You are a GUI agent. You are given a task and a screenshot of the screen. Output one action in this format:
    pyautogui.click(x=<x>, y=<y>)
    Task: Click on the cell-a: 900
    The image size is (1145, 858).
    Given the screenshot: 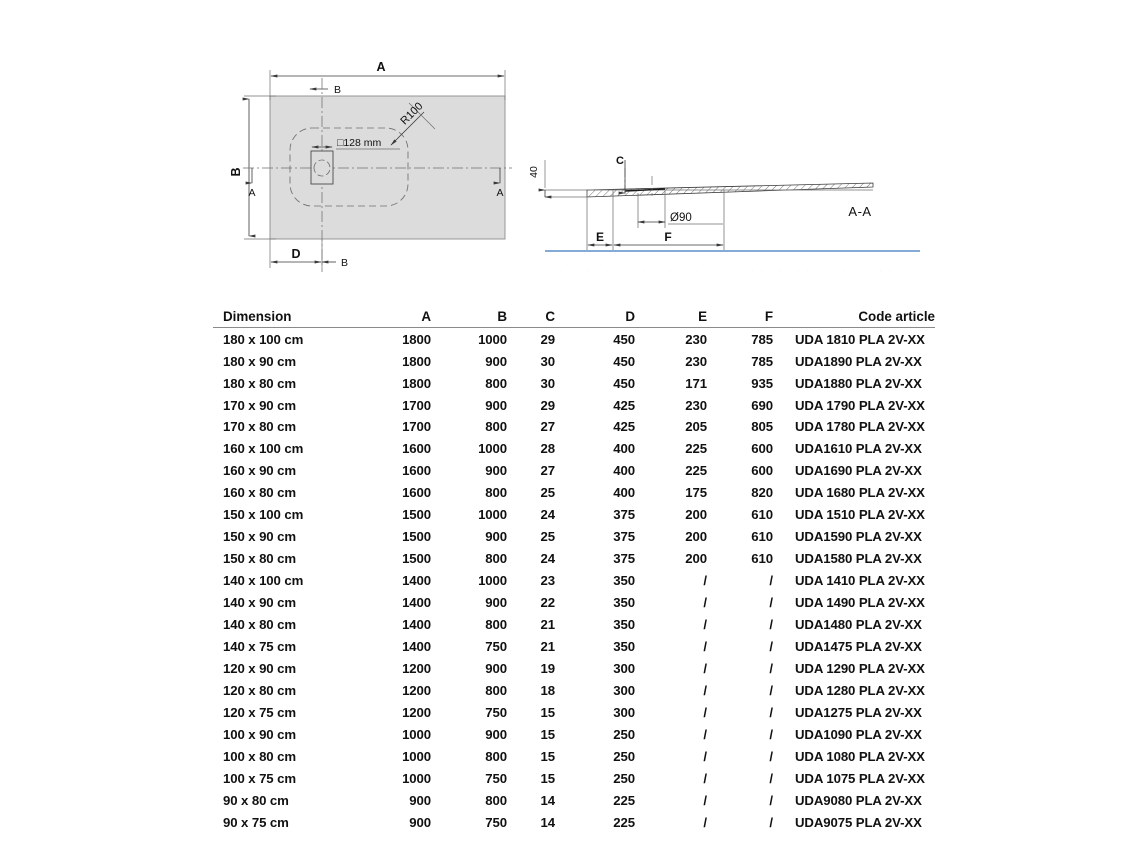 What is the action you would take?
    pyautogui.click(x=420, y=801)
    